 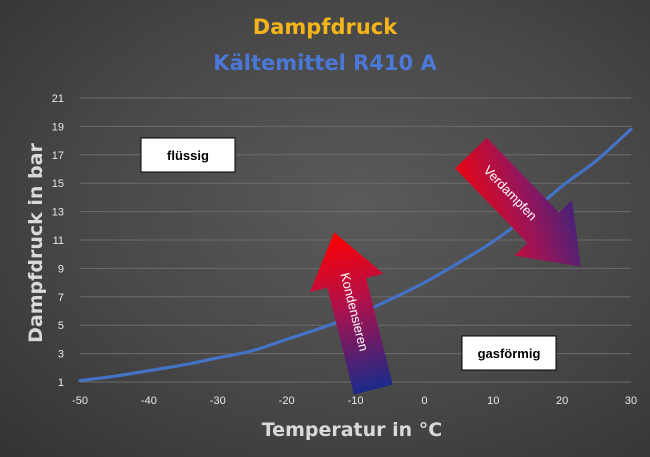 What do you see at coordinates (58, 184) in the screenshot?
I see `y-tick-label: 15` at bounding box center [58, 184].